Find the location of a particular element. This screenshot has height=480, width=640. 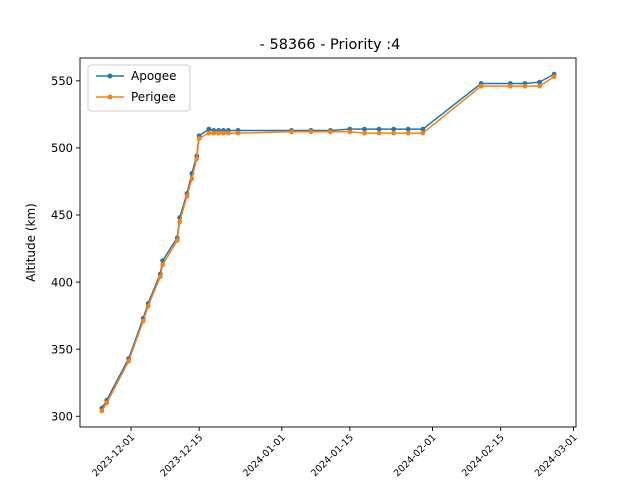

legend: Apogee Perigee is located at coordinates (139, 88).